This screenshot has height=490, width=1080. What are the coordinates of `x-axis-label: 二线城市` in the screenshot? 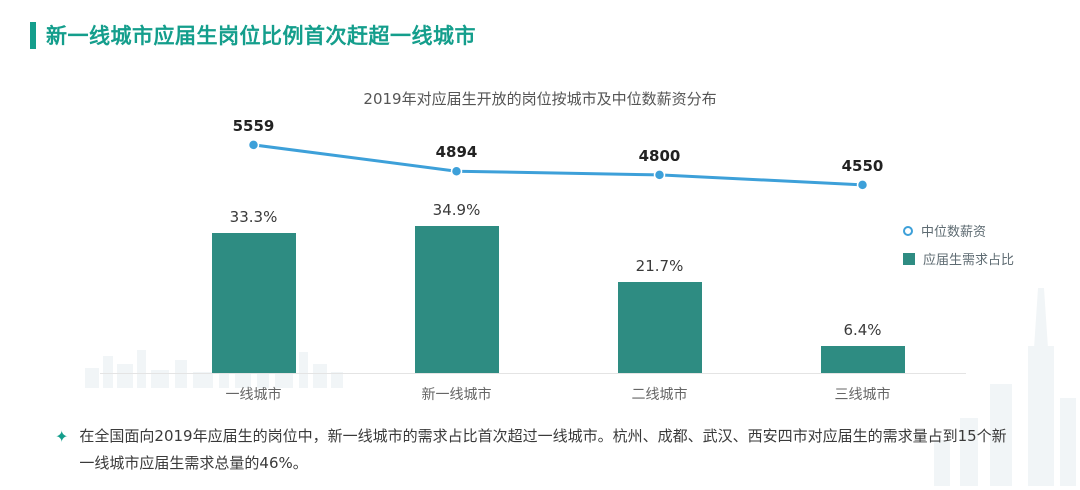 It's located at (659, 395).